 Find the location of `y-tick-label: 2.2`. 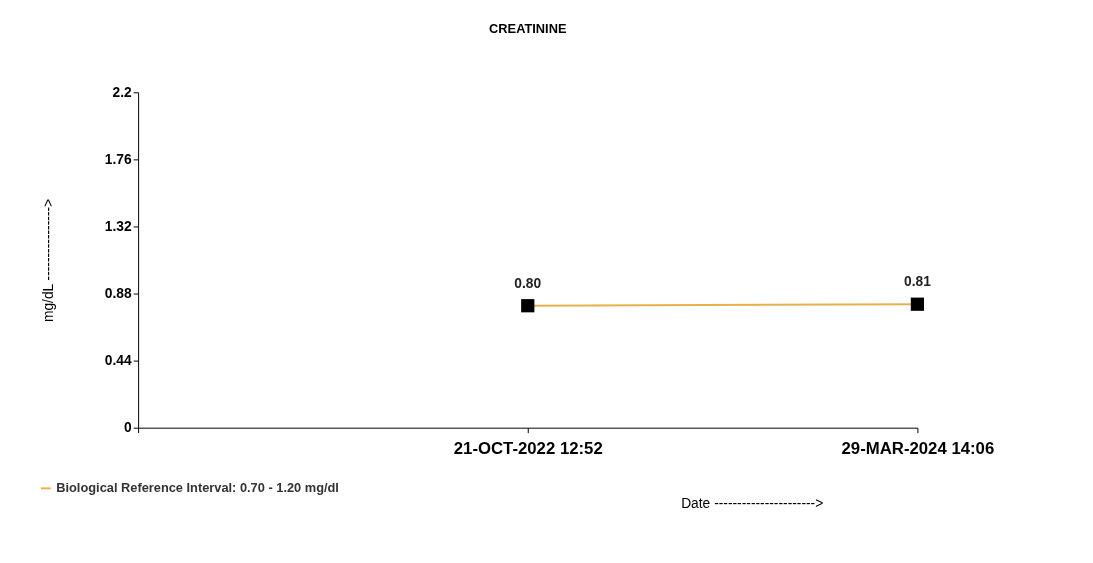

y-tick-label: 2.2 is located at coordinates (122, 91).